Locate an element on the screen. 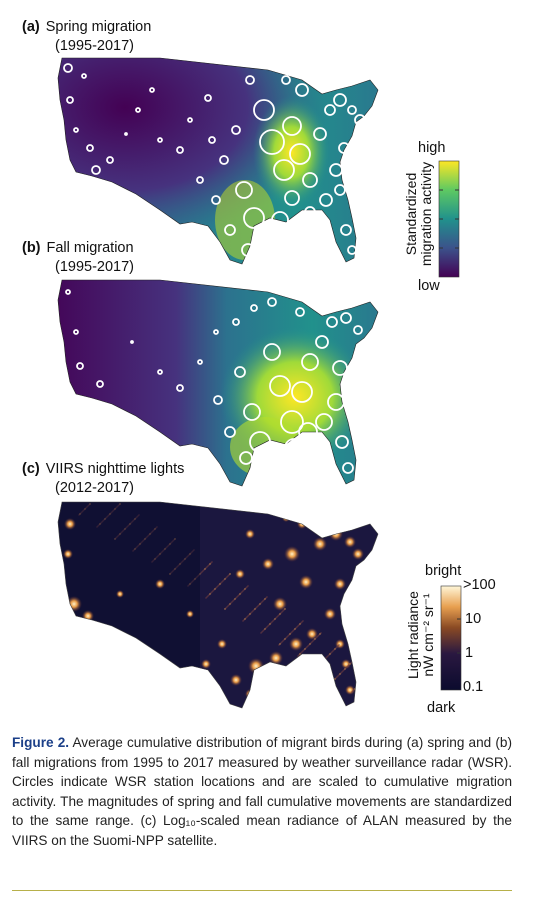 The width and height of the screenshot is (533, 915). spring-migration-map is located at coordinates (218, 161).